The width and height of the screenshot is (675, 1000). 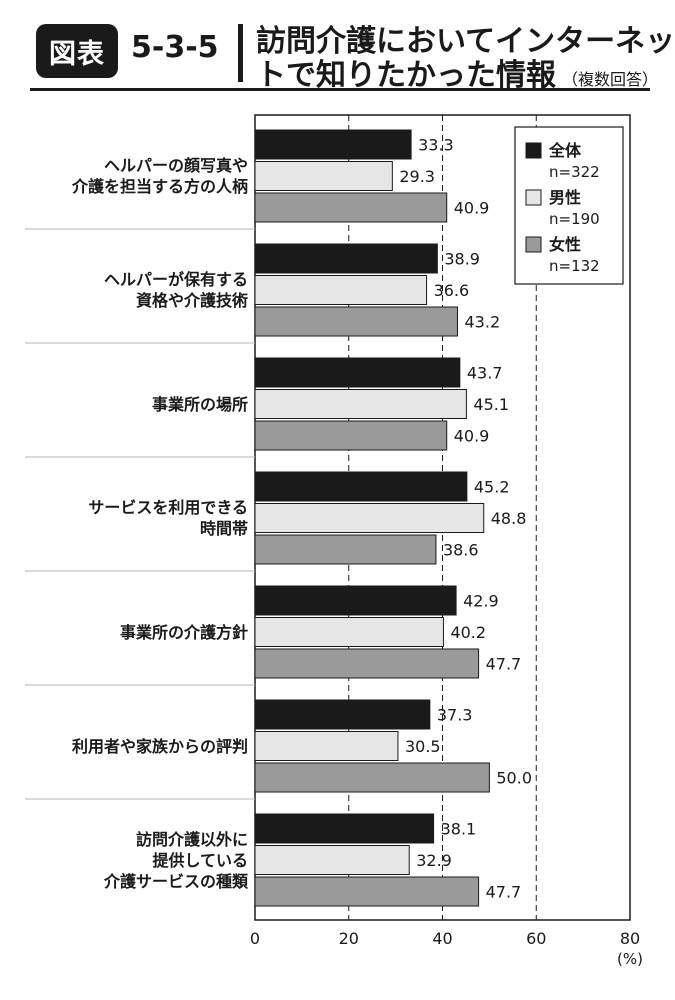 What do you see at coordinates (417, 176) in the screenshot?
I see `bar-value-label: 29.3` at bounding box center [417, 176].